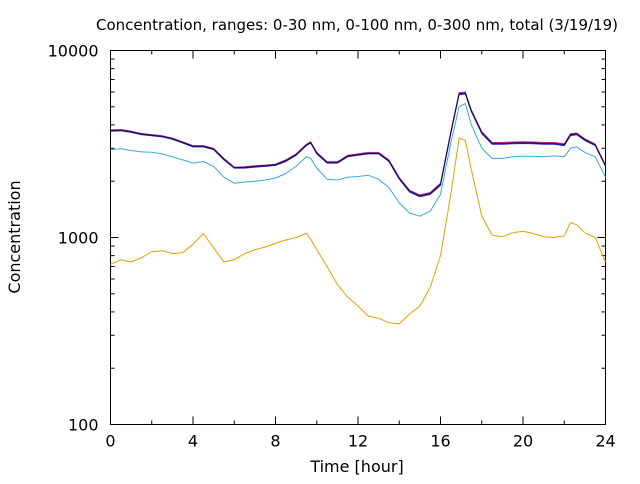 The height and width of the screenshot is (484, 640). I want to click on x-tick-label: 12, so click(358, 441).